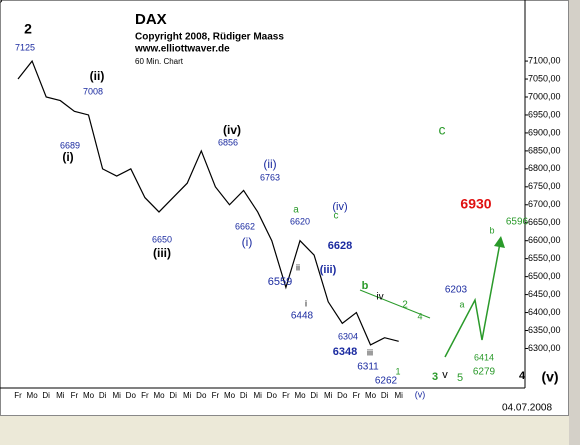 This screenshot has width=580, height=445. I want to click on wave-label: c, so click(442, 130).